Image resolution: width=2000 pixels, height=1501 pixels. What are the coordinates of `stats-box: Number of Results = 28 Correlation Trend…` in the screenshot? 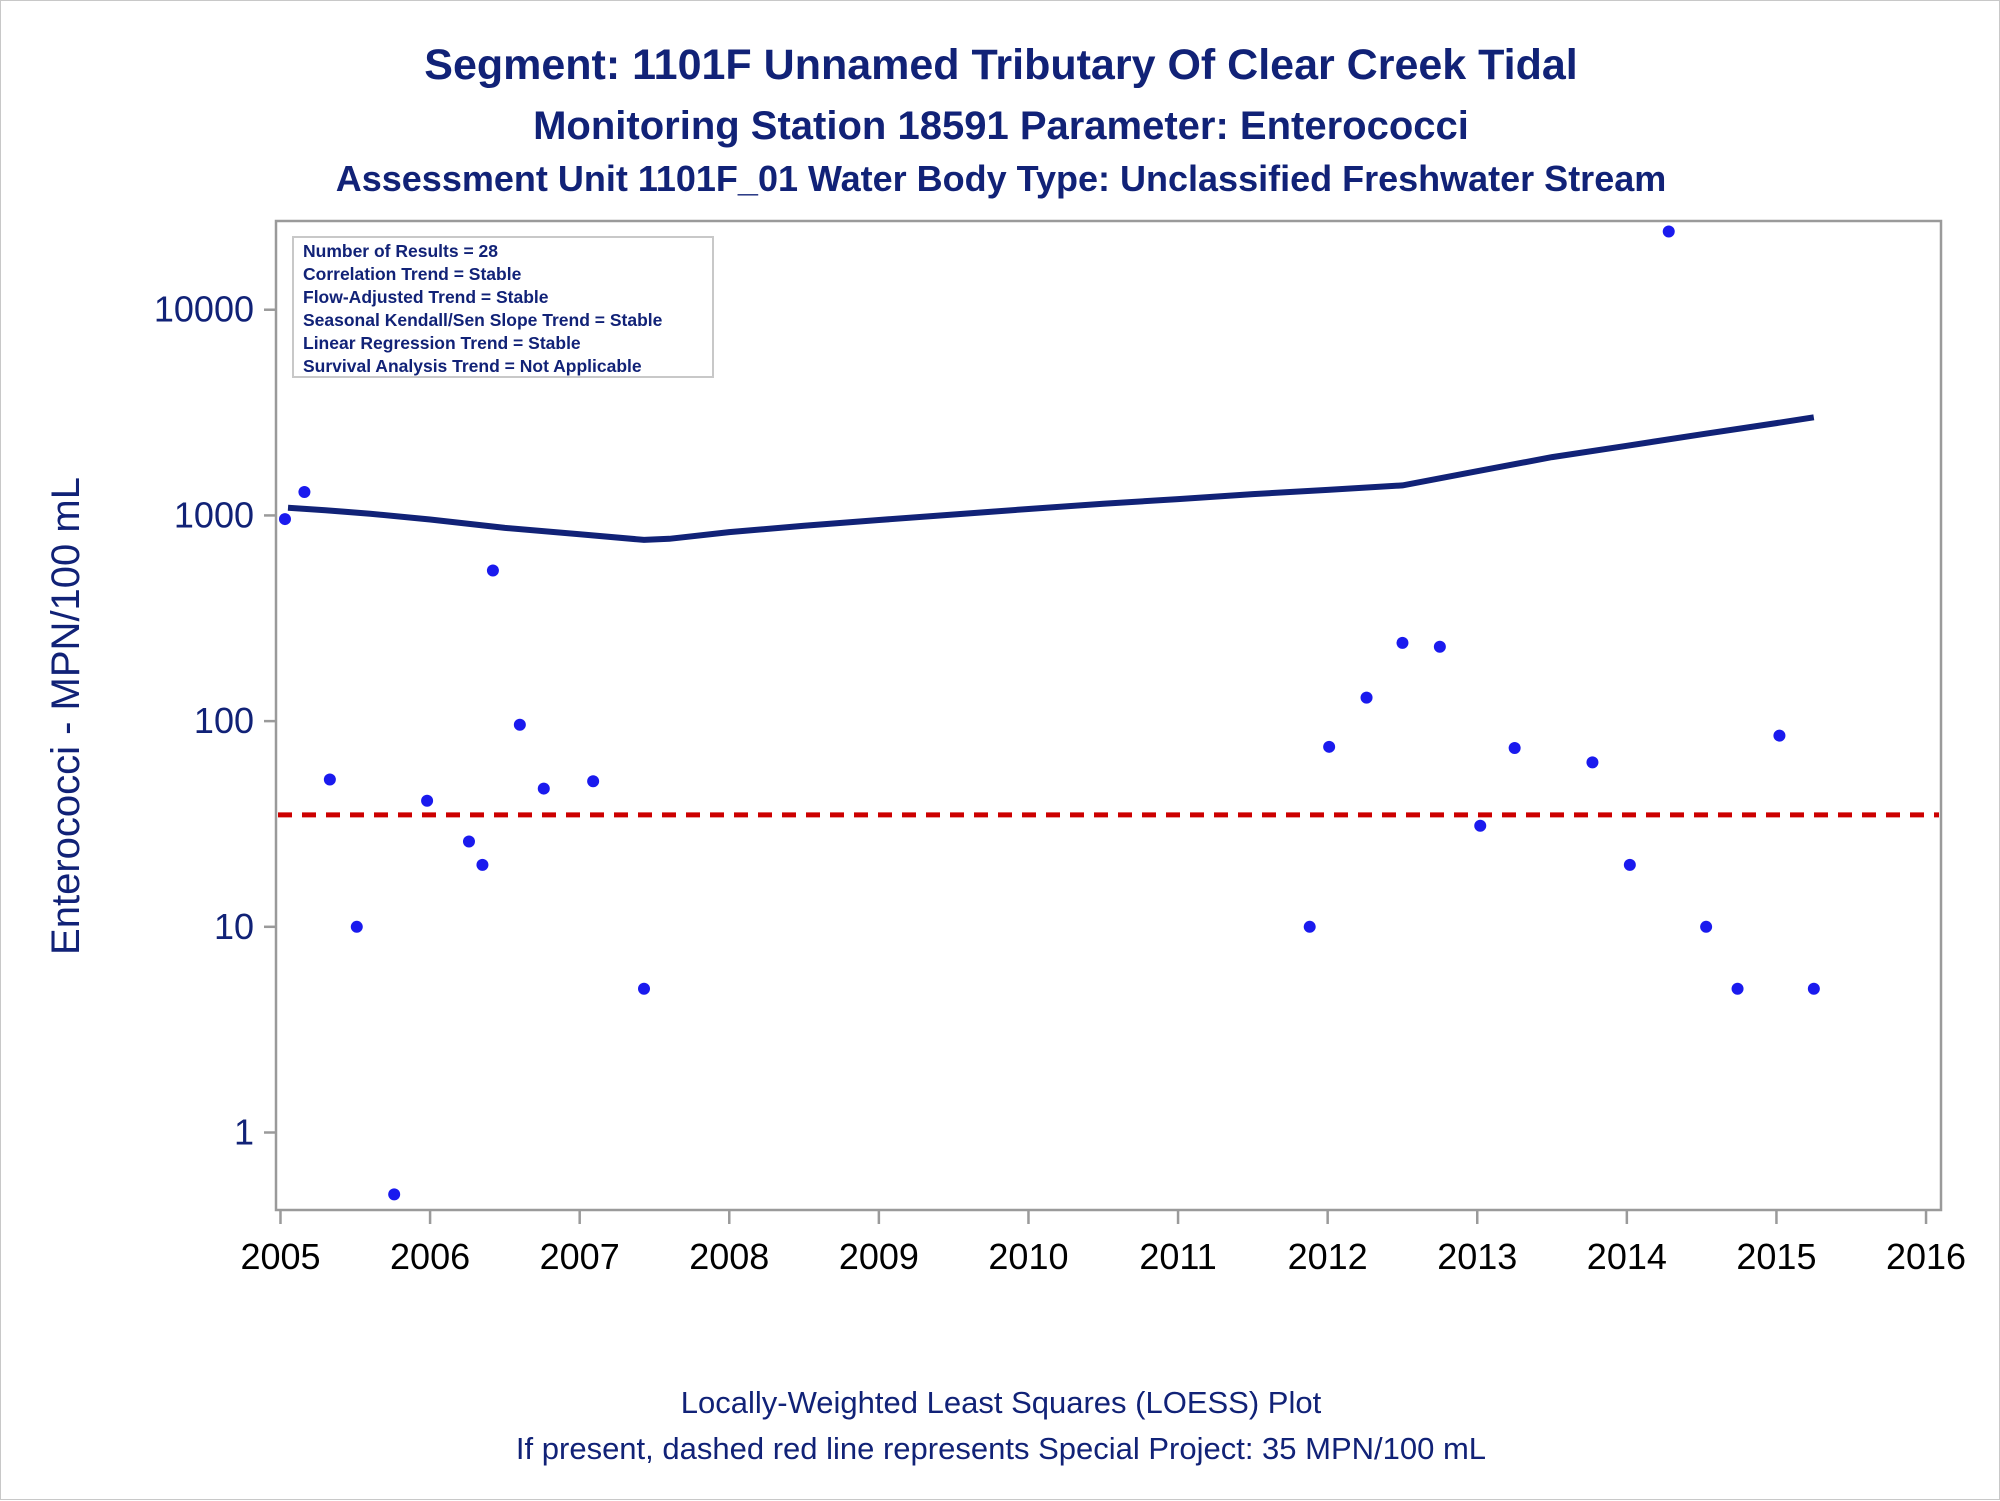 It's located at (503, 307).